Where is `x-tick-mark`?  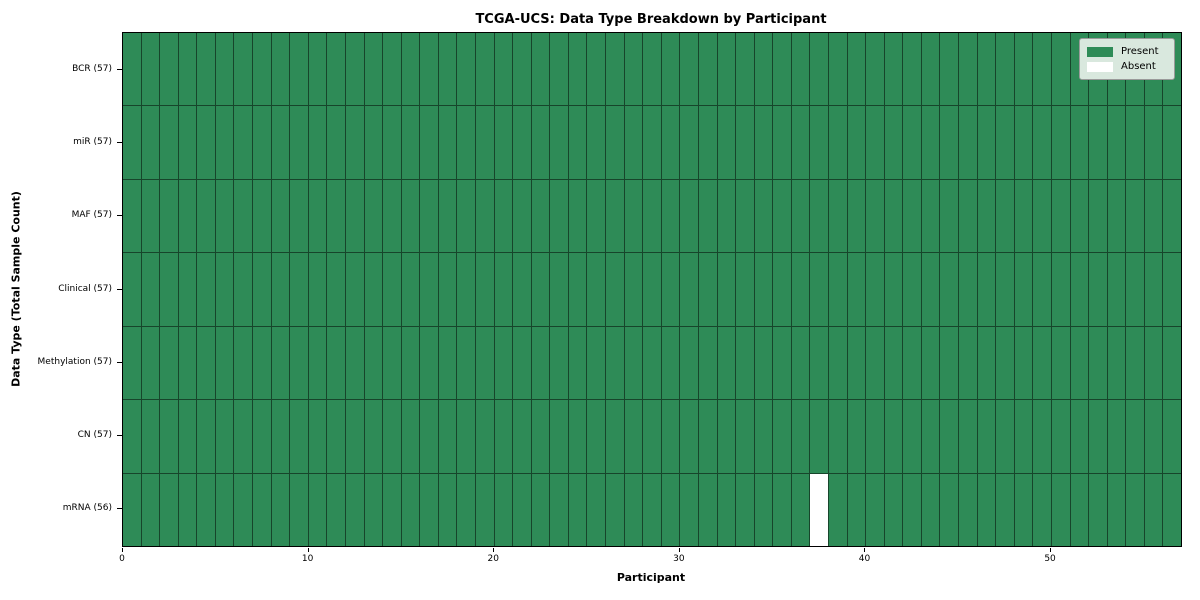 x-tick-mark is located at coordinates (1051, 550).